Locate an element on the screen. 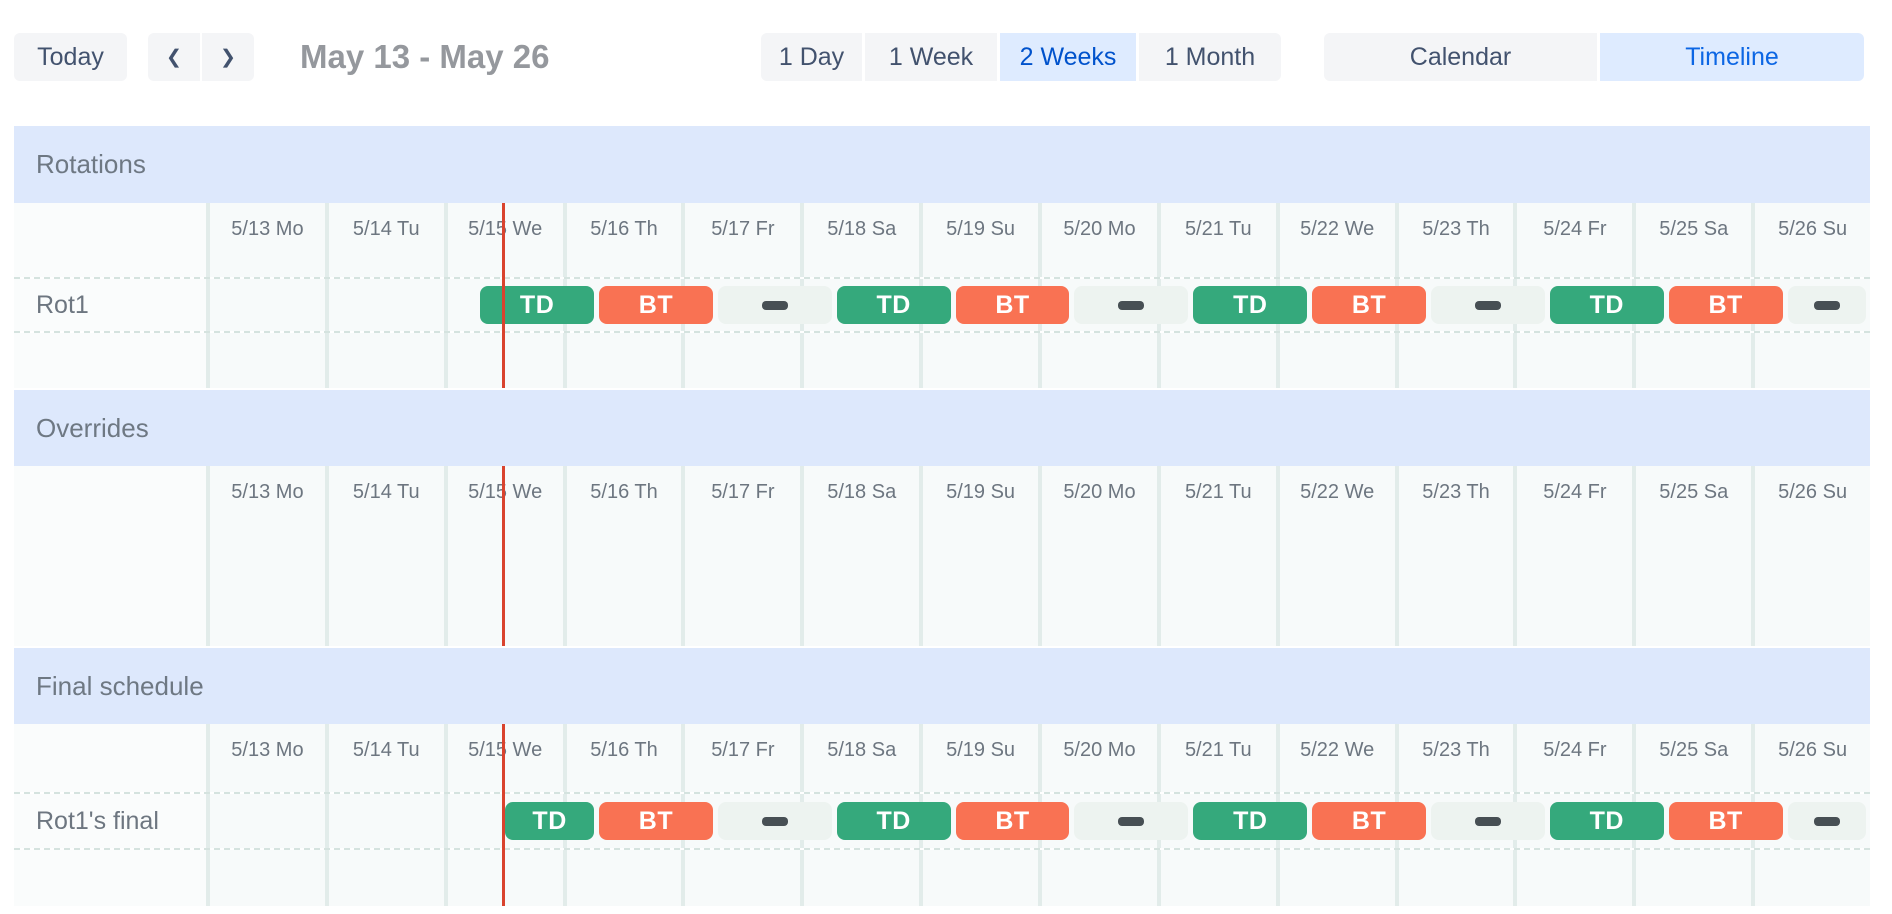 The width and height of the screenshot is (1892, 914). row-label-cell: Rot1's final is located at coordinates (110, 821).